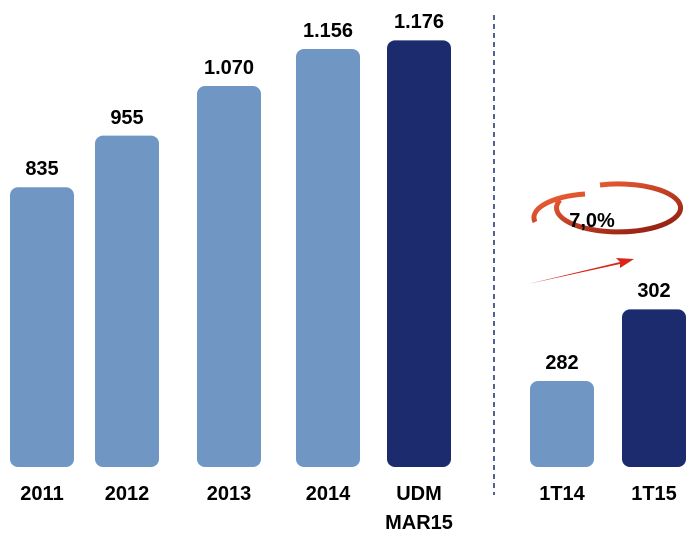 The height and width of the screenshot is (533, 686). Describe the element at coordinates (592, 221) in the screenshot. I see `annotation: 7,0%` at that location.